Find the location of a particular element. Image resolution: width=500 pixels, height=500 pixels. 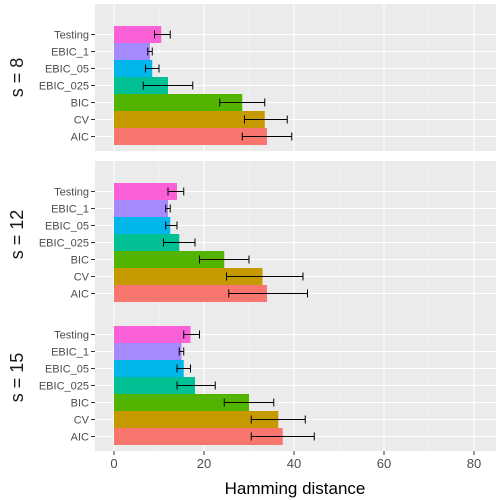

x-axis: 0 20 40 60 80 is located at coordinates (295, 461).